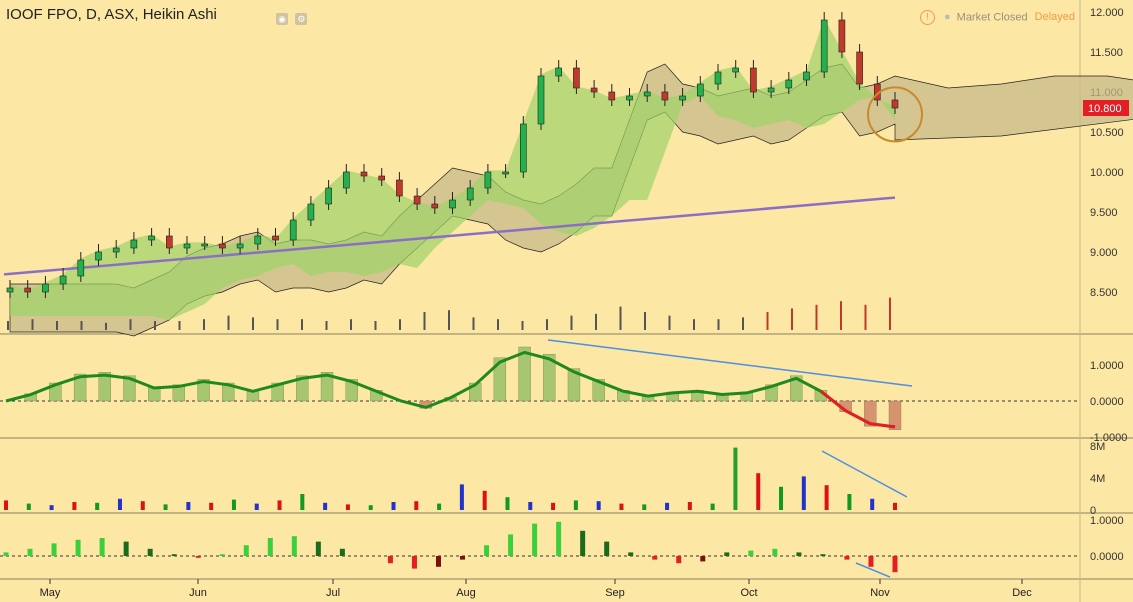 This screenshot has height=602, width=1133. What do you see at coordinates (1097, 479) in the screenshot?
I see `volume-delta-tick-label: 4M` at bounding box center [1097, 479].